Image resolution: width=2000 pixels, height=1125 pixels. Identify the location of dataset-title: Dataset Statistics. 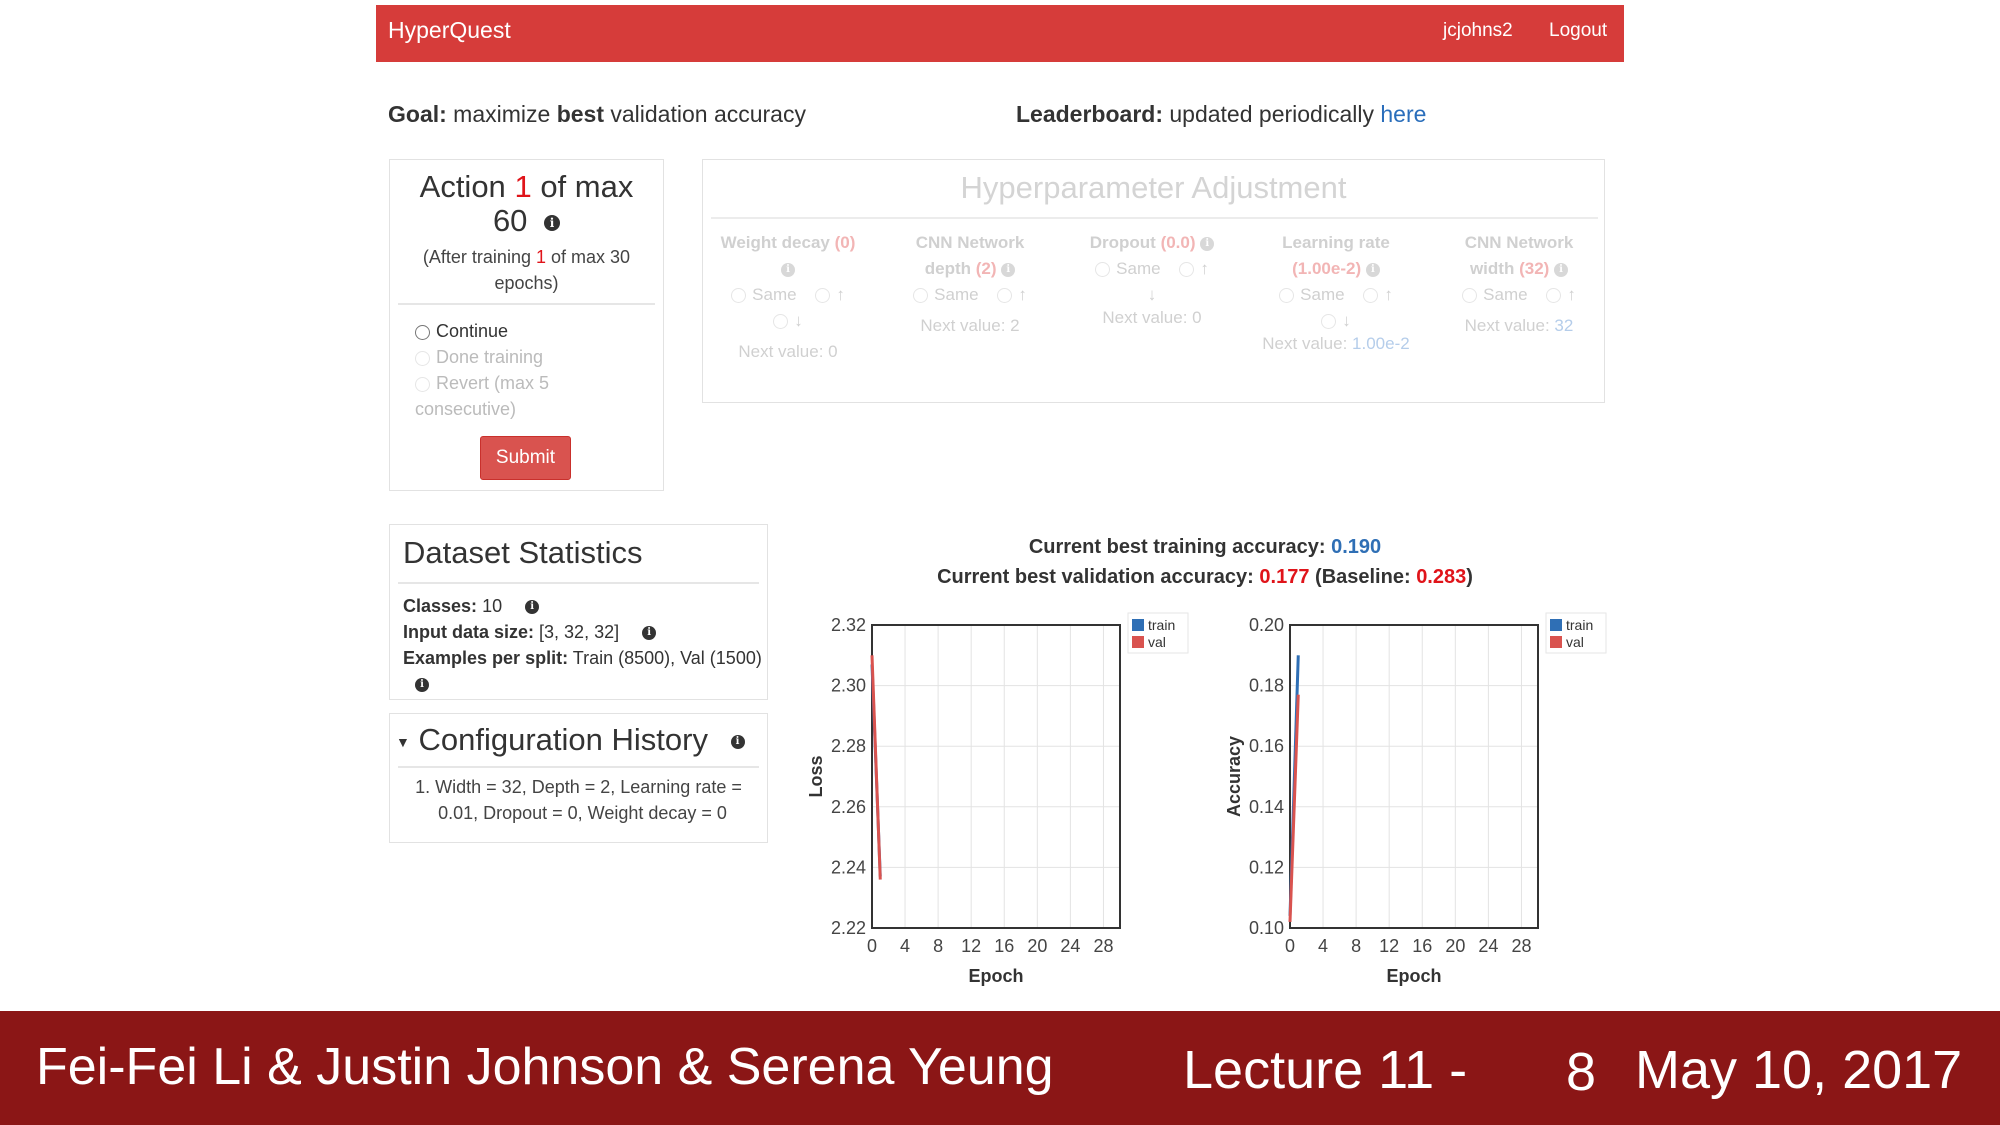
(523, 552).